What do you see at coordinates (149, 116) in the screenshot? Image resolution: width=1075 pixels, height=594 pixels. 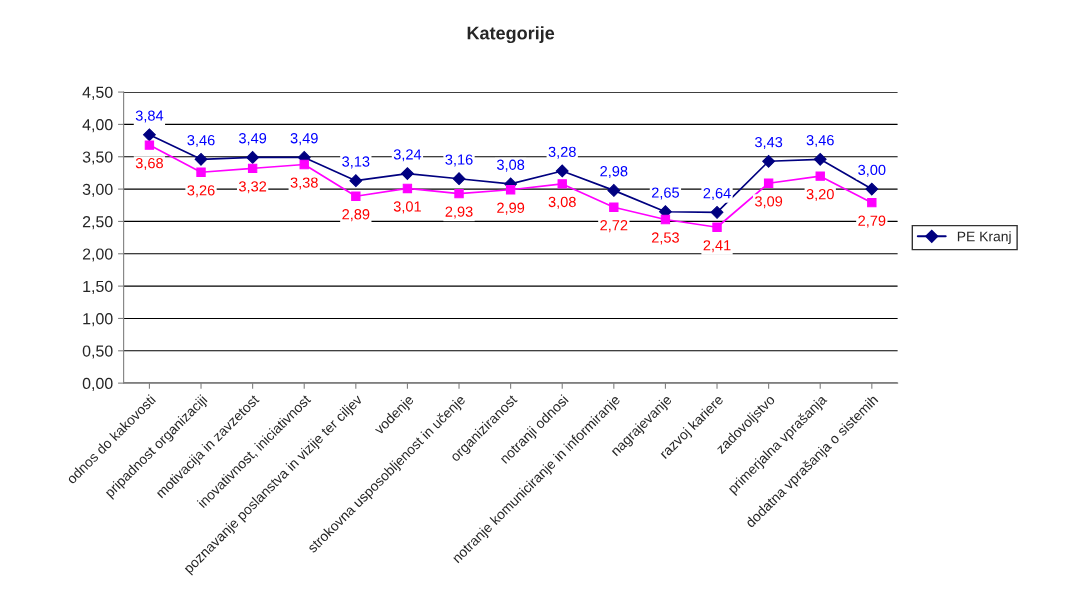 I see `data-label: 3,84` at bounding box center [149, 116].